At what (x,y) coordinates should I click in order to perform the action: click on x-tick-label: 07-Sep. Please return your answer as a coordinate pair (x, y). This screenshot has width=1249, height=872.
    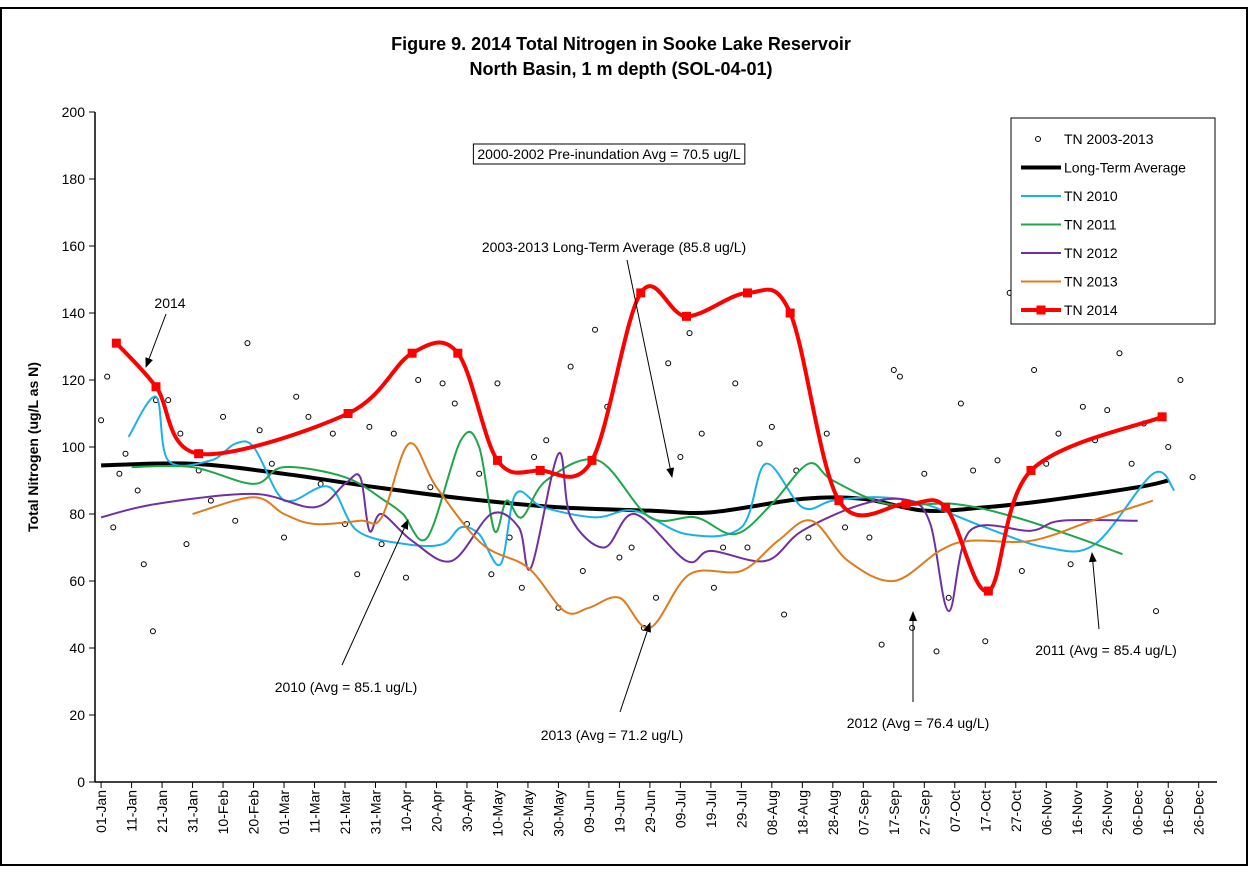
    Looking at the image, I should click on (863, 812).